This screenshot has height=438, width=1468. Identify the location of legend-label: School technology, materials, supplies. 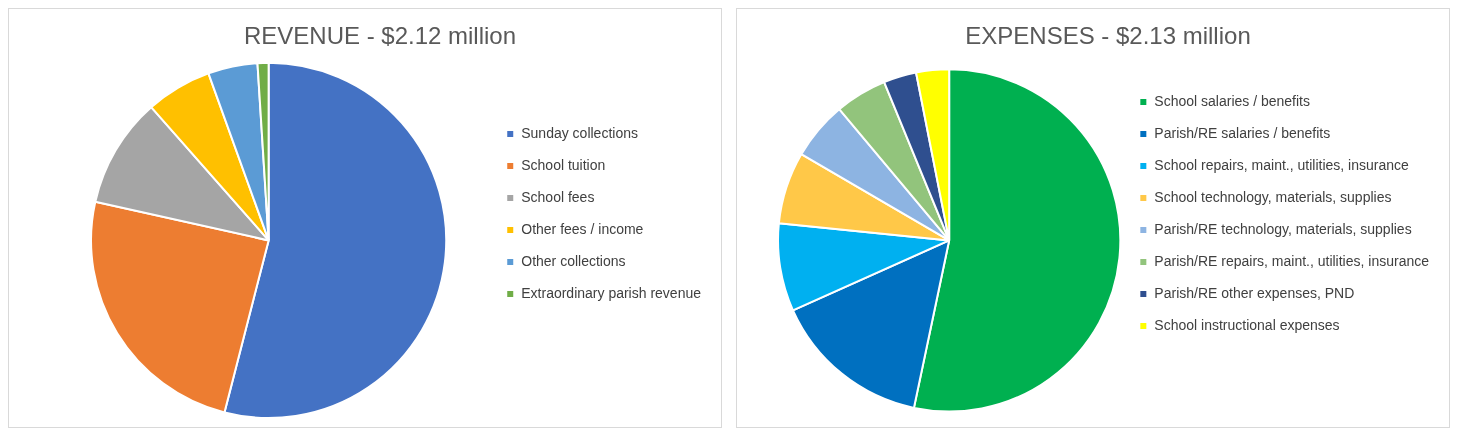
(1273, 196).